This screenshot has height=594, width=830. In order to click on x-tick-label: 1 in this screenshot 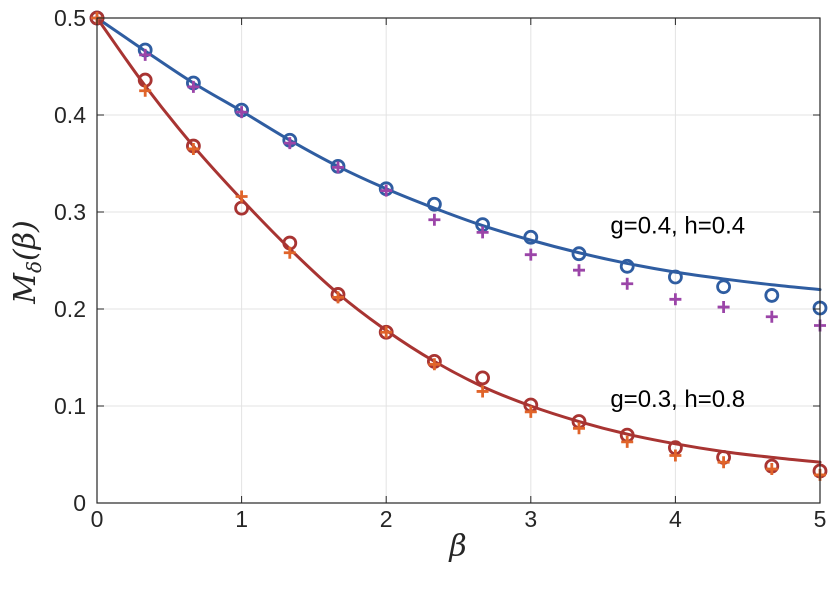, I will do `click(241, 519)`.